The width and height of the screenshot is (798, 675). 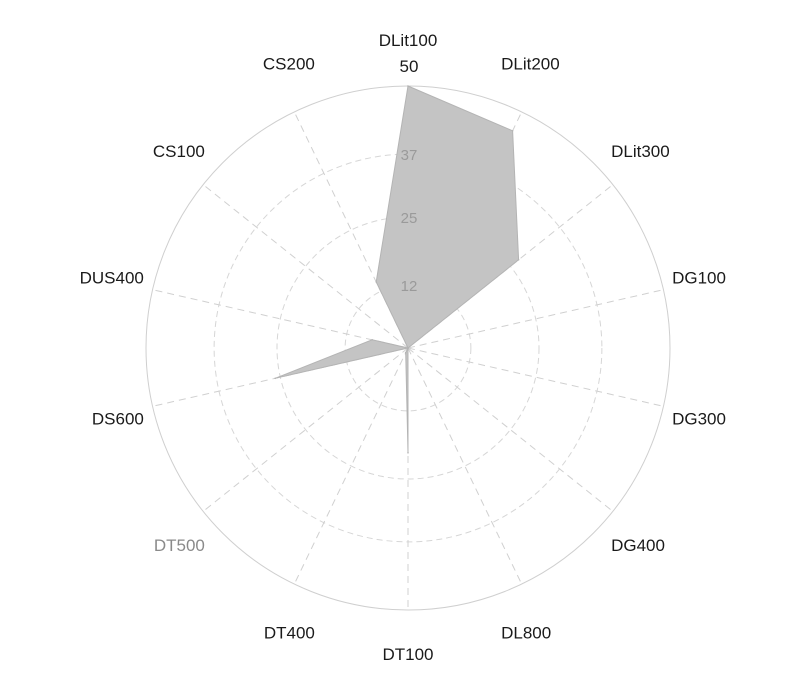 I want to click on axis-label-cs200: CS200, so click(x=289, y=63).